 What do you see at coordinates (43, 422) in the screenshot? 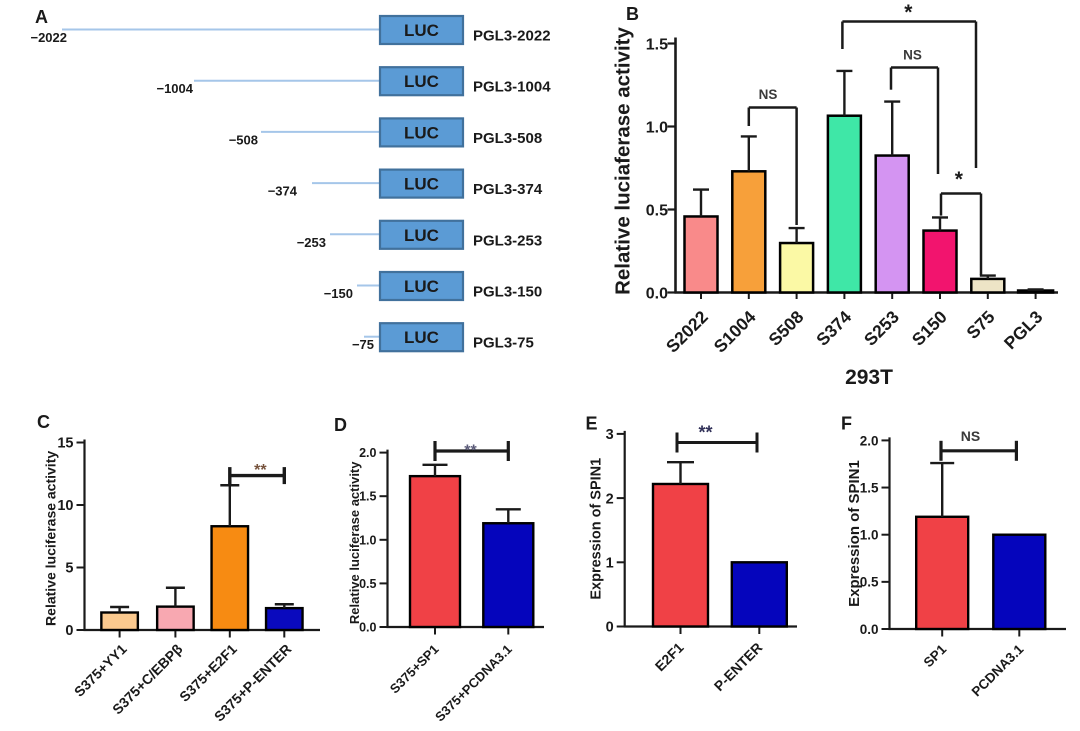
I see `svg-text: C` at bounding box center [43, 422].